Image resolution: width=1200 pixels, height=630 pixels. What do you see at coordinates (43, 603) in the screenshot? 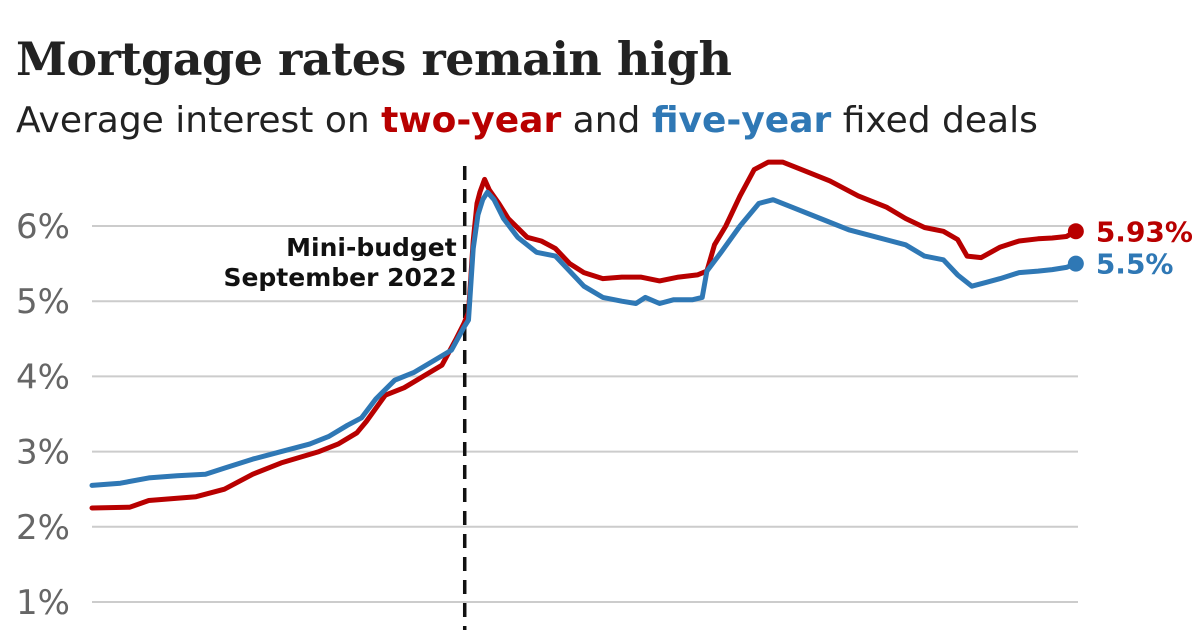
I see `y-tick-label-1: 1%` at bounding box center [43, 603].